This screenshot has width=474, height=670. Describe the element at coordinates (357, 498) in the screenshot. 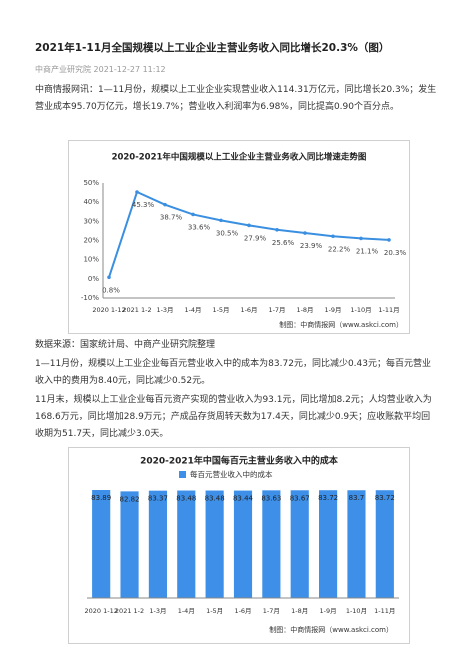

I see `data-label: 83.7` at that location.